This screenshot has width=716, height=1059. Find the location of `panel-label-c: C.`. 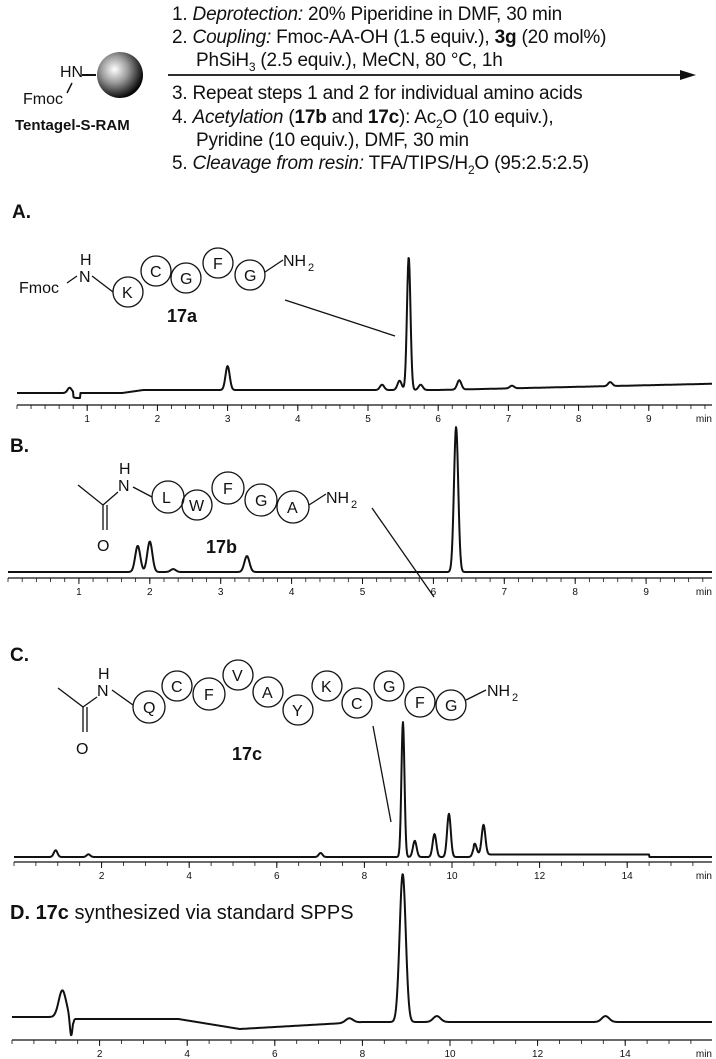

panel-label-c: C. is located at coordinates (19, 655).